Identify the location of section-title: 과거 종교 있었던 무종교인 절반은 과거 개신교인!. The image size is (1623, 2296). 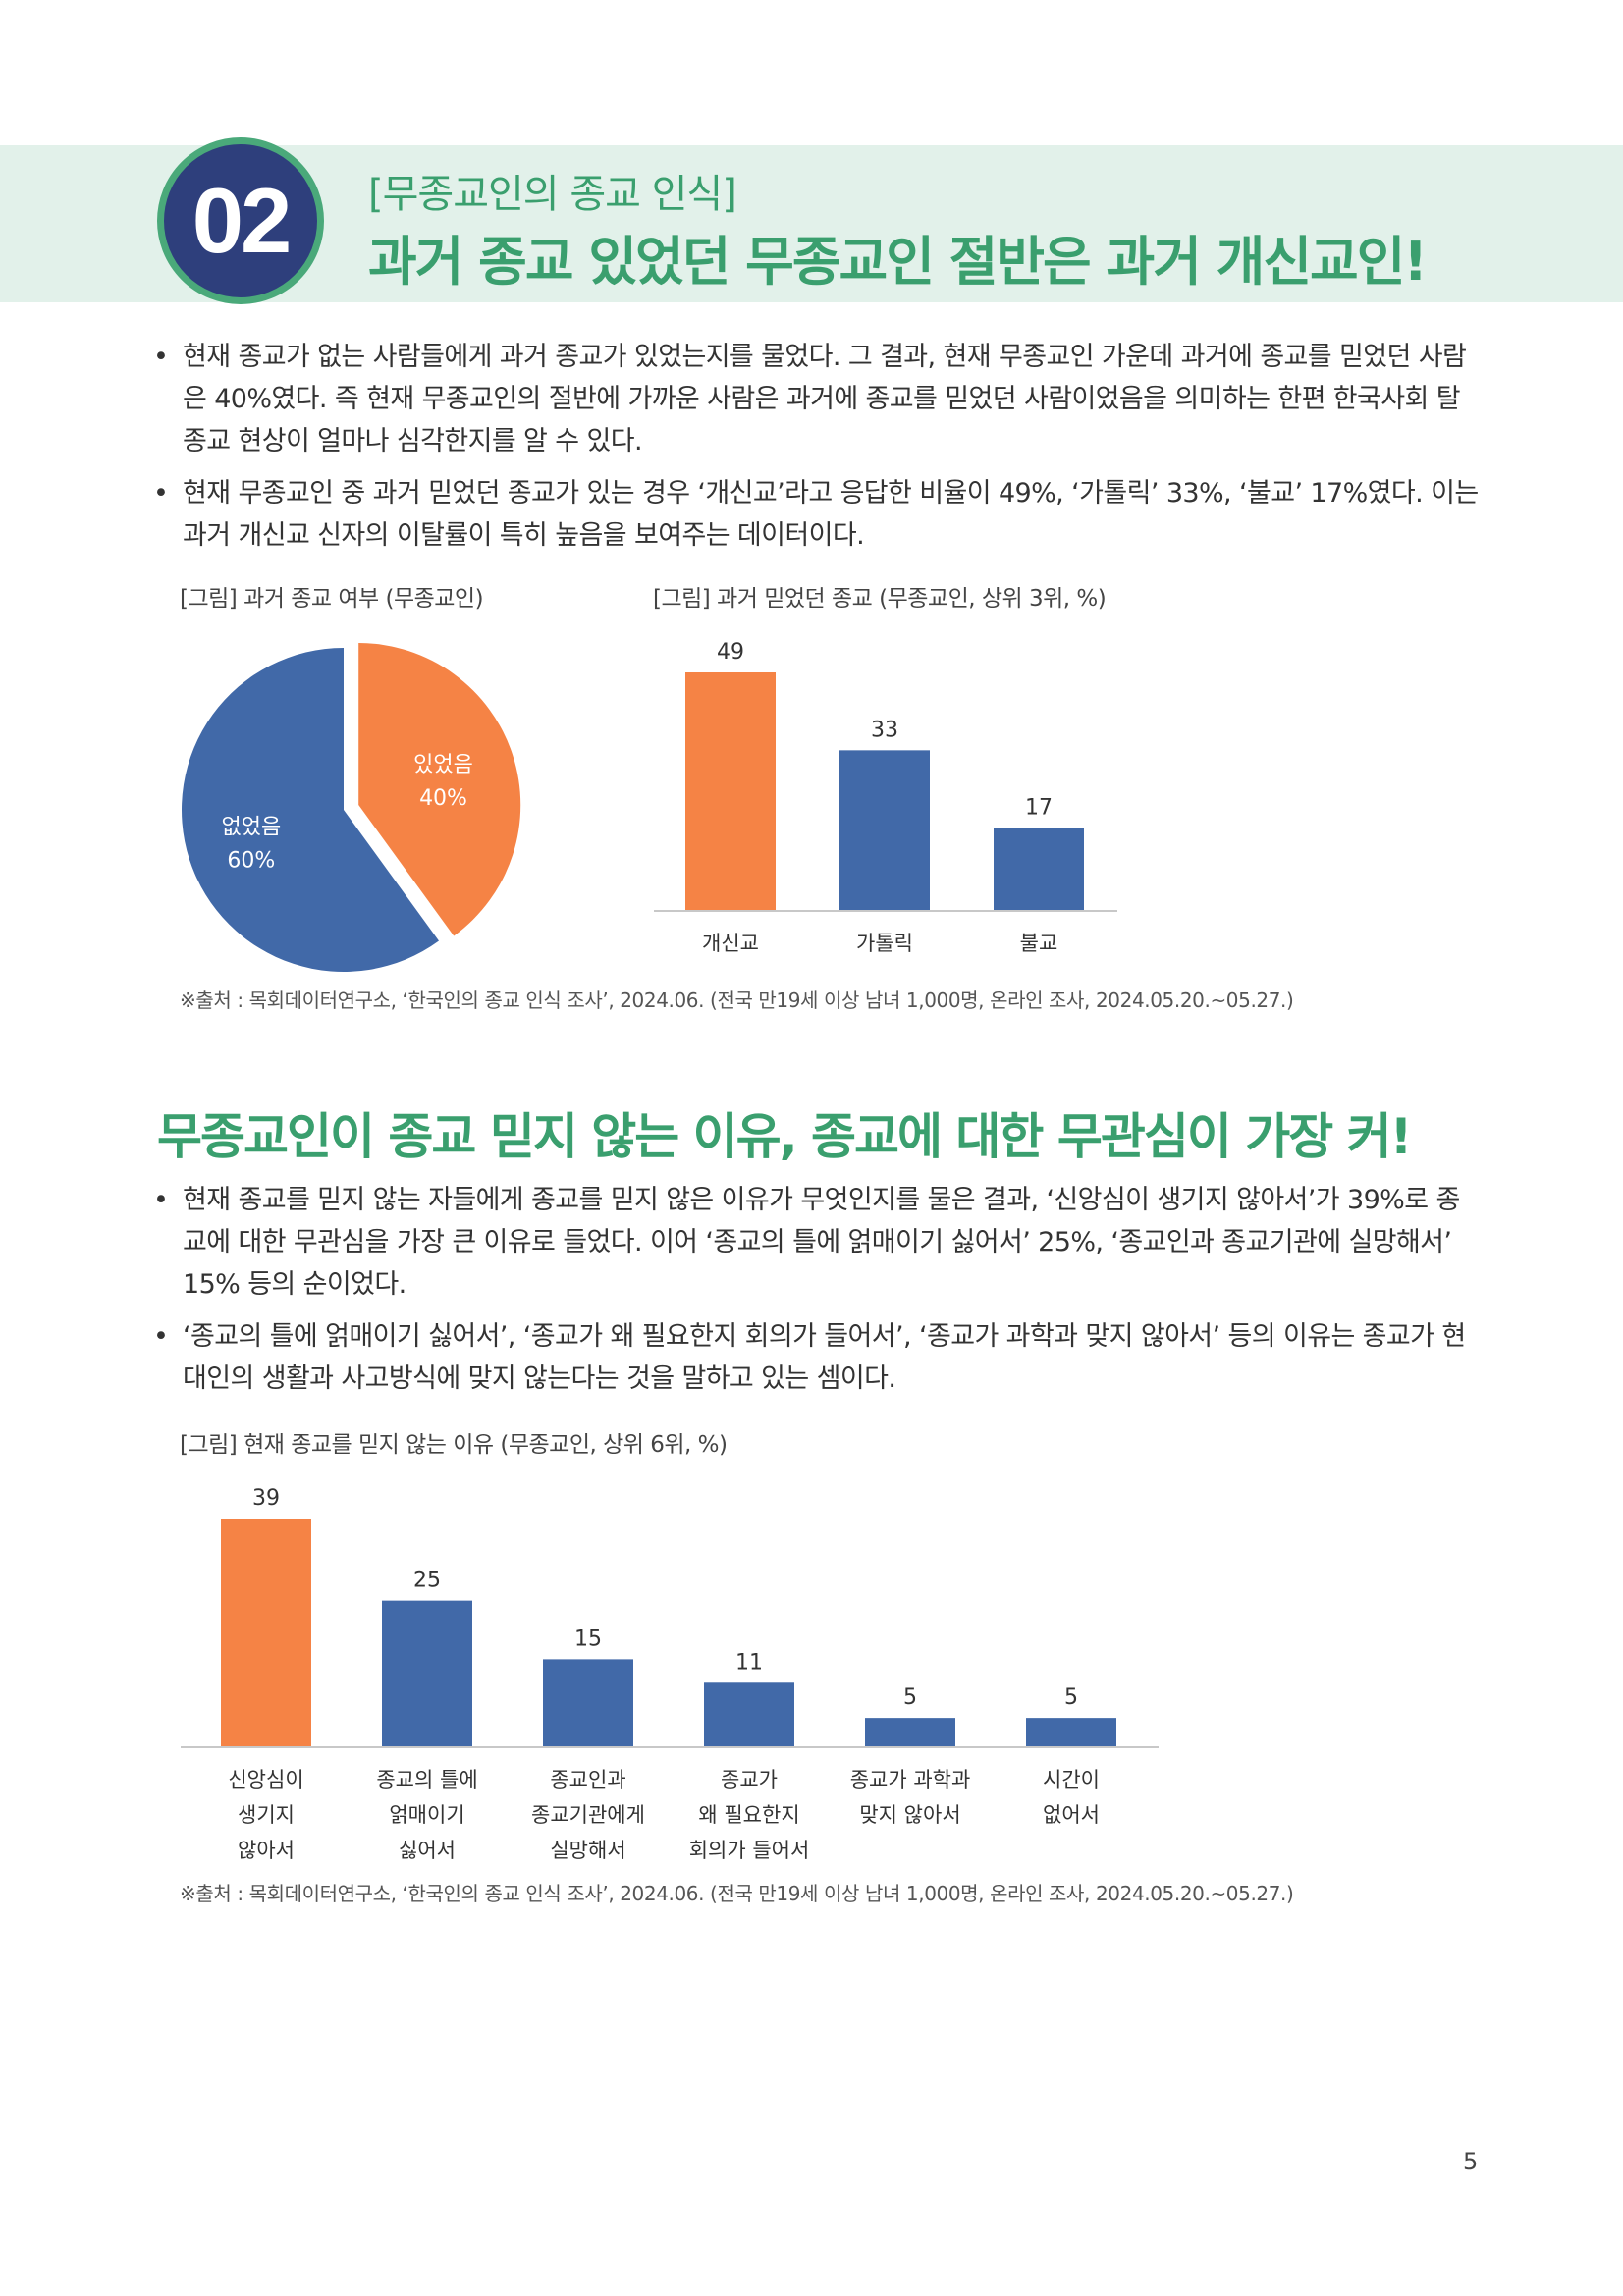
(898, 262).